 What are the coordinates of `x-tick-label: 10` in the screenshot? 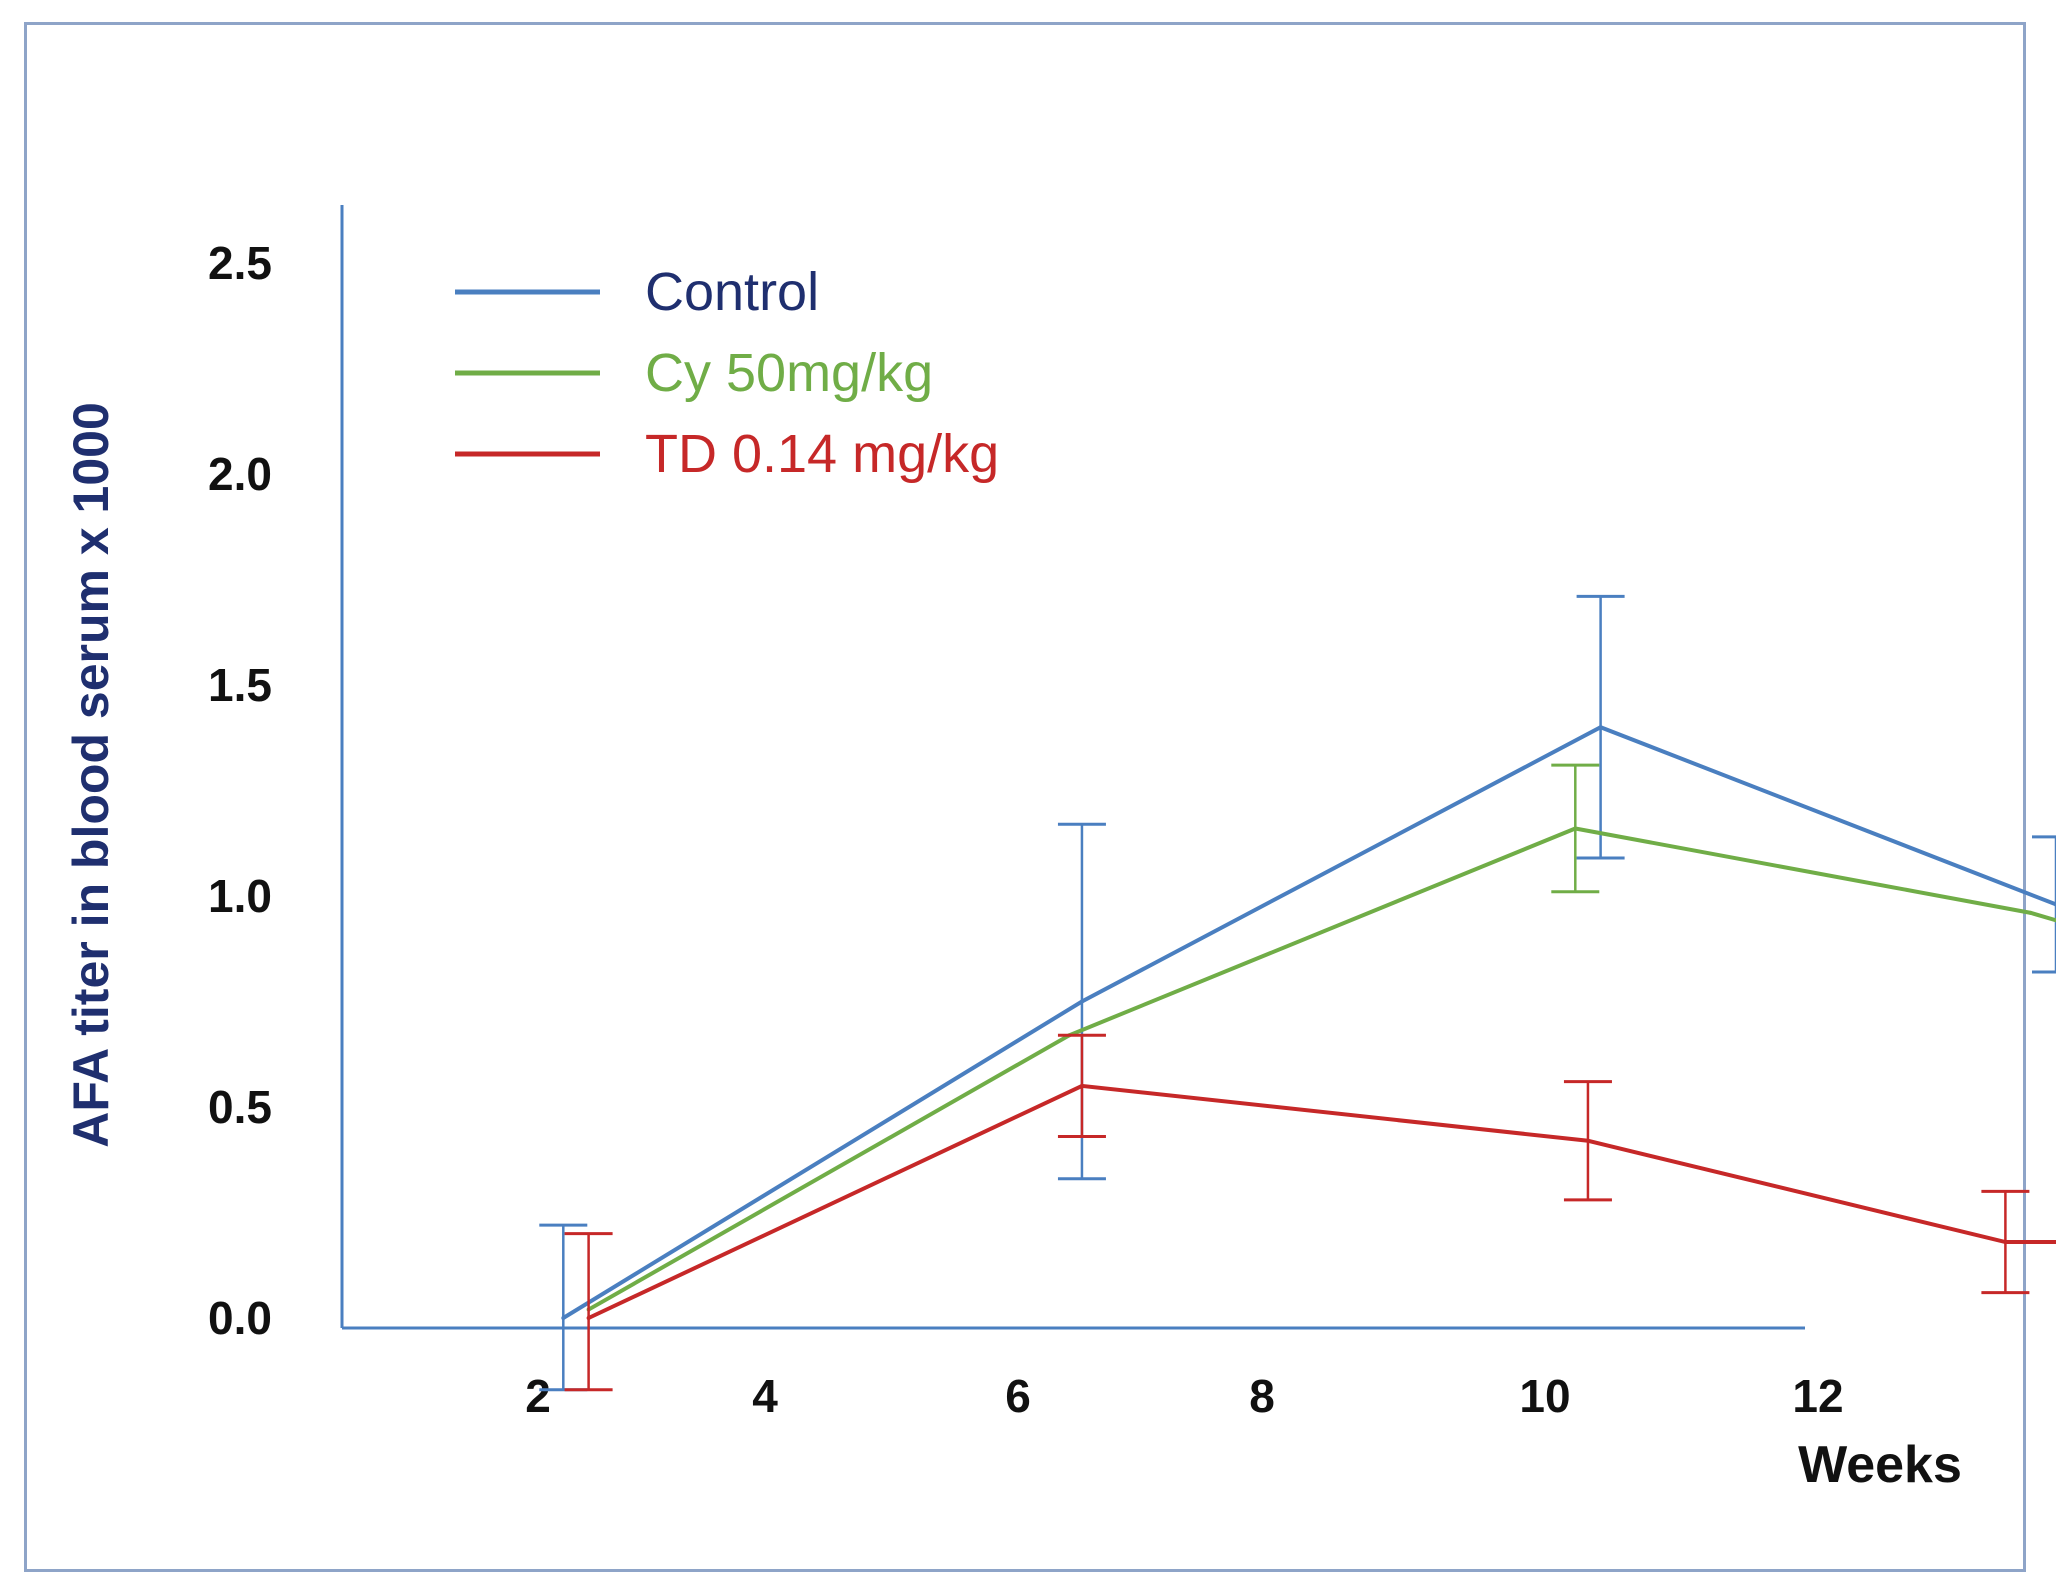 It's located at (1544, 1396).